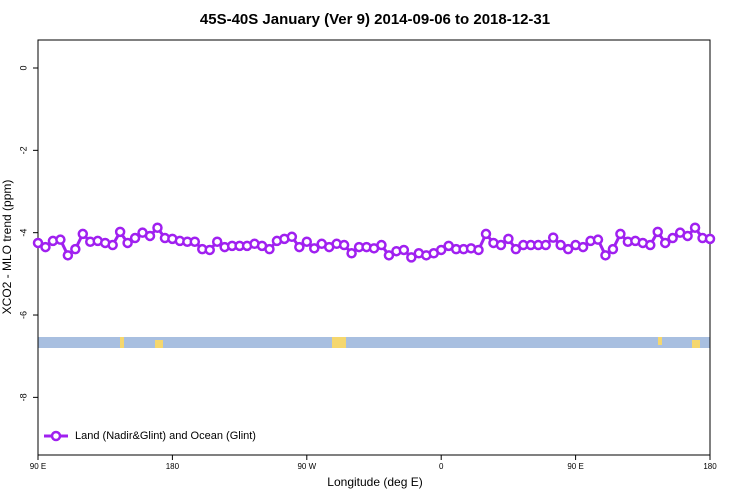 The width and height of the screenshot is (750, 500). Describe the element at coordinates (23, 150) in the screenshot. I see `y-tick-label: -2` at that location.